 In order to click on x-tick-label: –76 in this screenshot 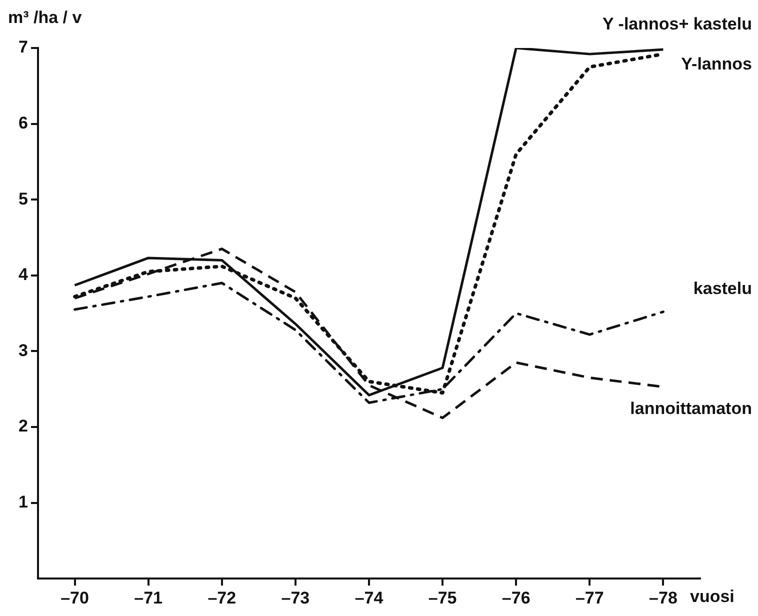, I will do `click(516, 598)`.